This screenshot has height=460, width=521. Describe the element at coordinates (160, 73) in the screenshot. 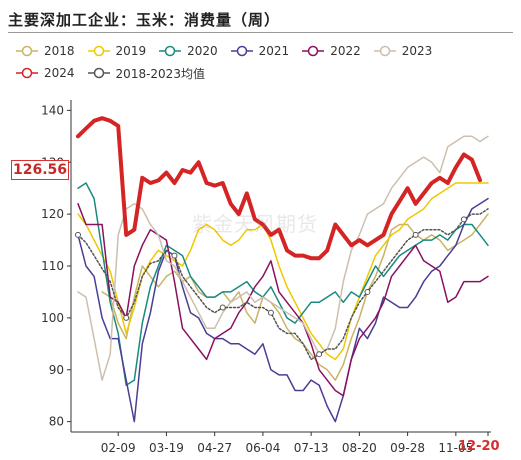

I see `legend-label: 2018-2023均值` at that location.